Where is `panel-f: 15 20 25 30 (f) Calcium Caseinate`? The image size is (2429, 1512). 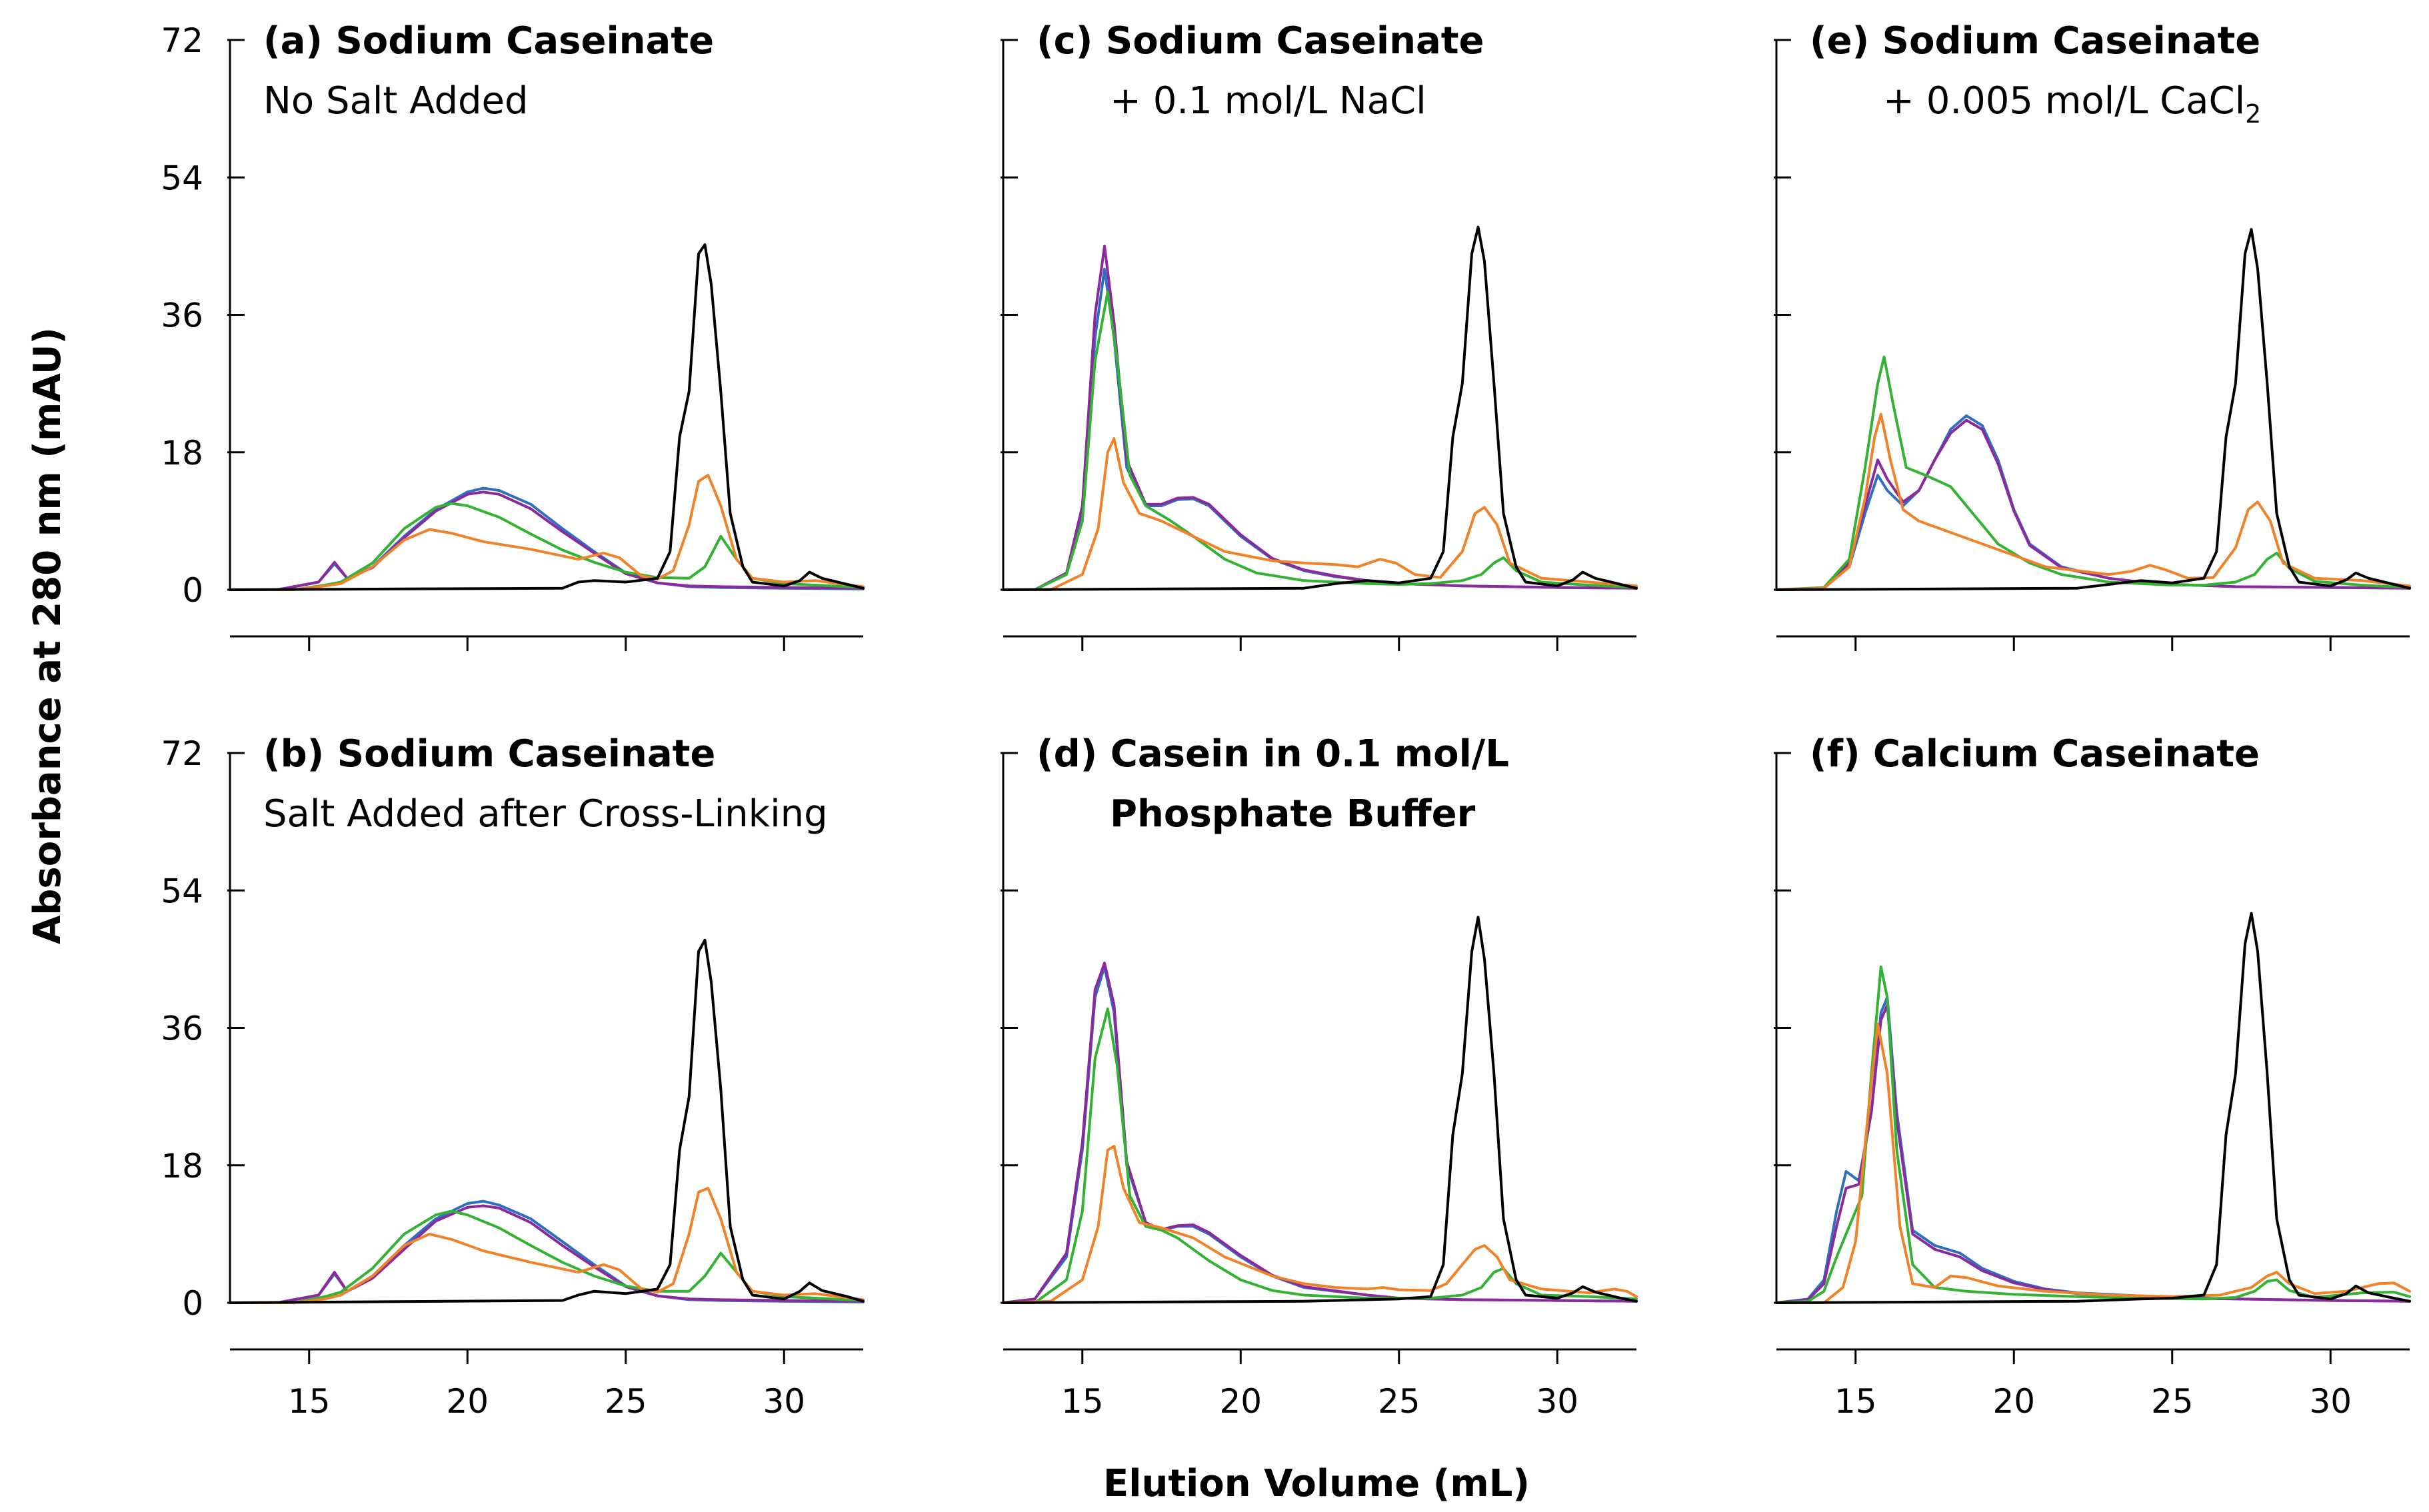 panel-f: 15 20 25 30 (f) Calcium Caseinate is located at coordinates (2092, 1076).